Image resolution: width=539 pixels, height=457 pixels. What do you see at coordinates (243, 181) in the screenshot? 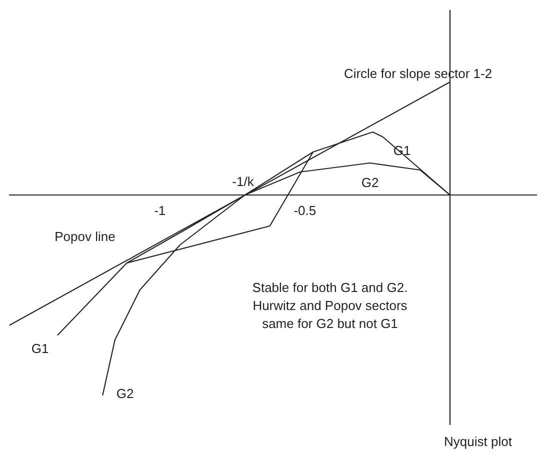
I see `annotation: -1/k` at bounding box center [243, 181].